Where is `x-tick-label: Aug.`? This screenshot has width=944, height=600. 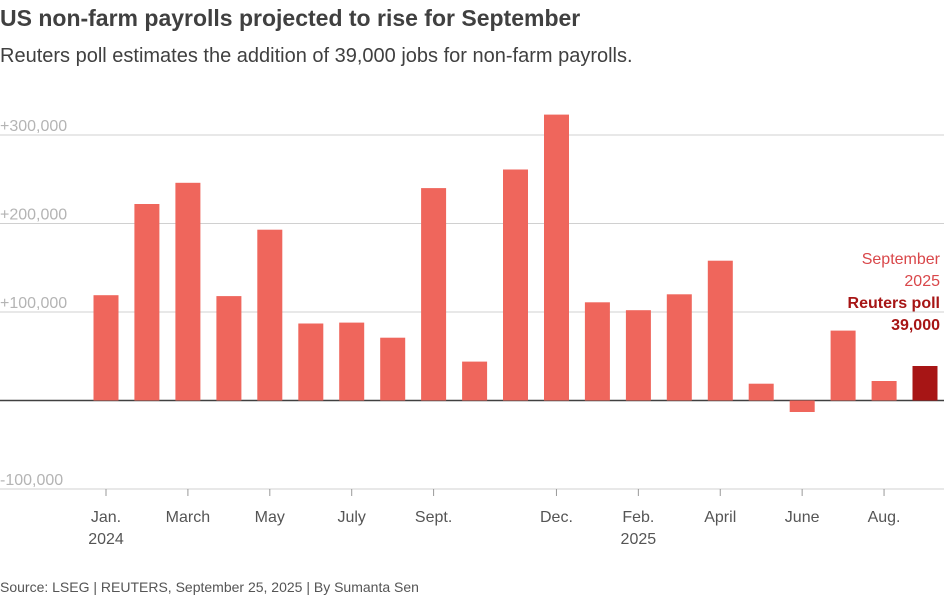 x-tick-label: Aug. is located at coordinates (884, 517).